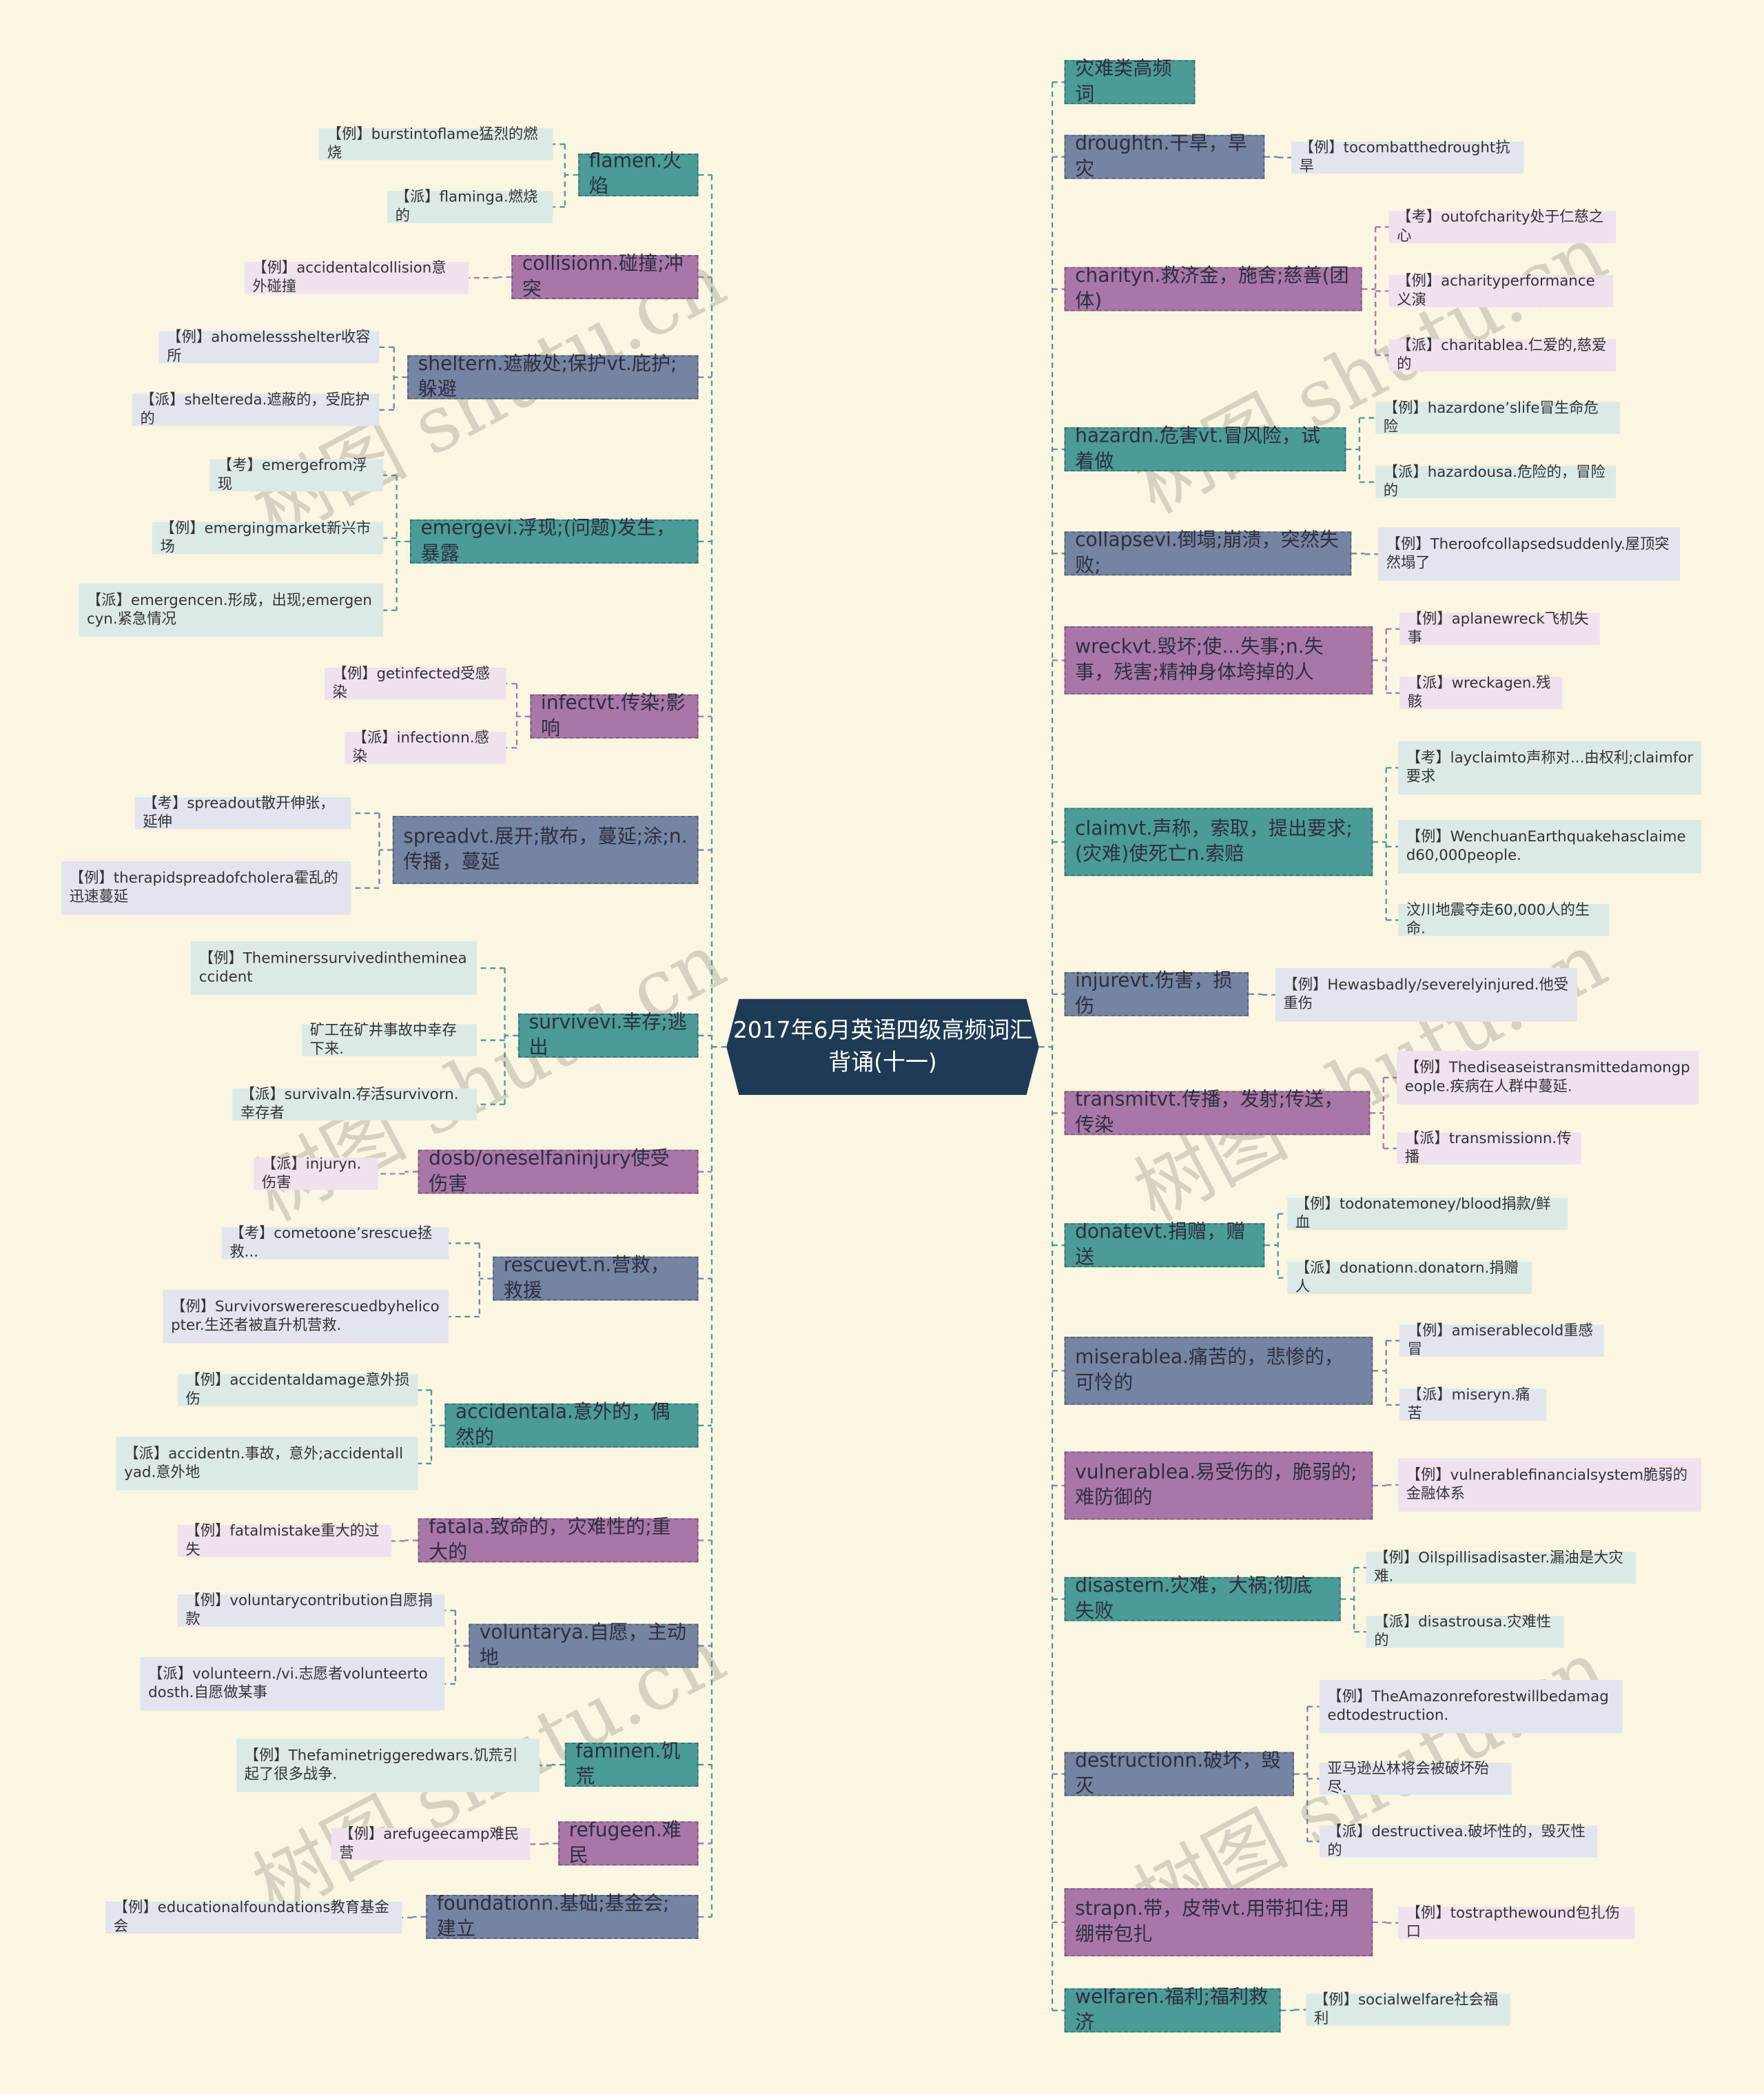  Describe the element at coordinates (470, 207) in the screenshot. I see `leaf-node: 【派】flaminga.燃烧的` at that location.